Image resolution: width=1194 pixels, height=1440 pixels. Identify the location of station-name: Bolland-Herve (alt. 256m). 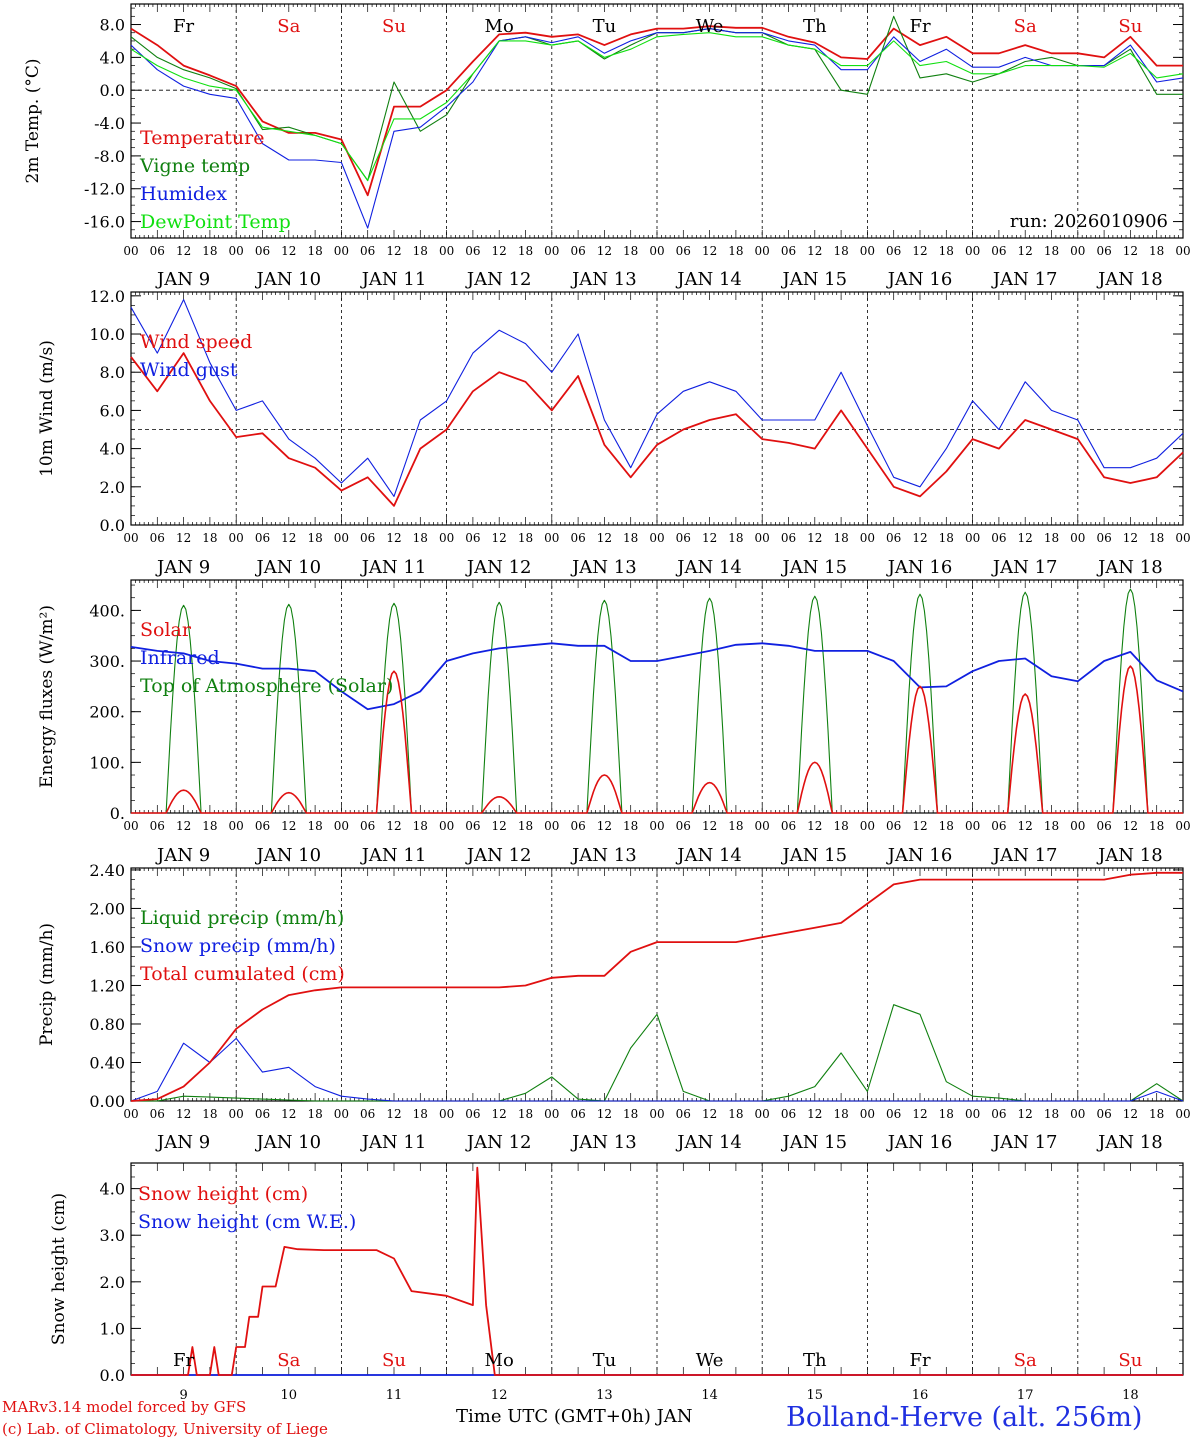
(964, 1417).